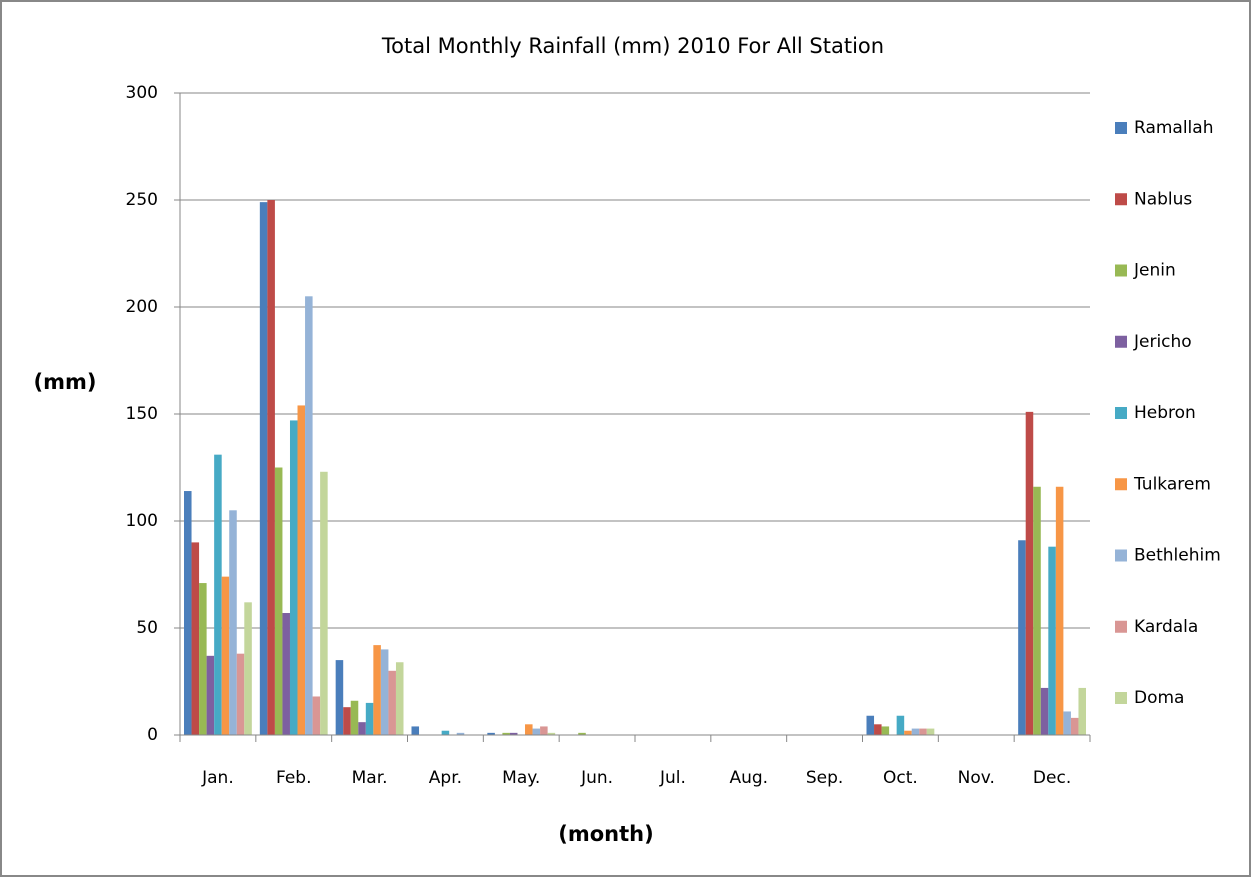 The image size is (1252, 878). I want to click on legend-label: Jenin, so click(1154, 271).